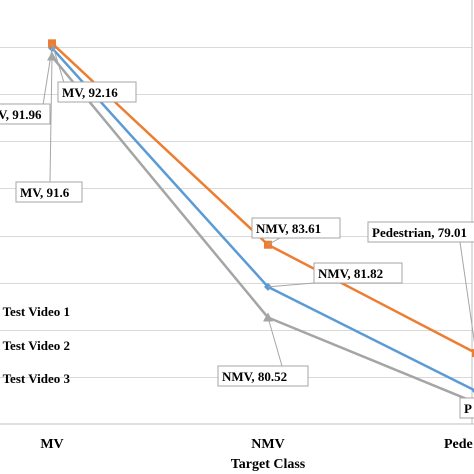  What do you see at coordinates (267, 444) in the screenshot?
I see `x-tick-label: NMV` at bounding box center [267, 444].